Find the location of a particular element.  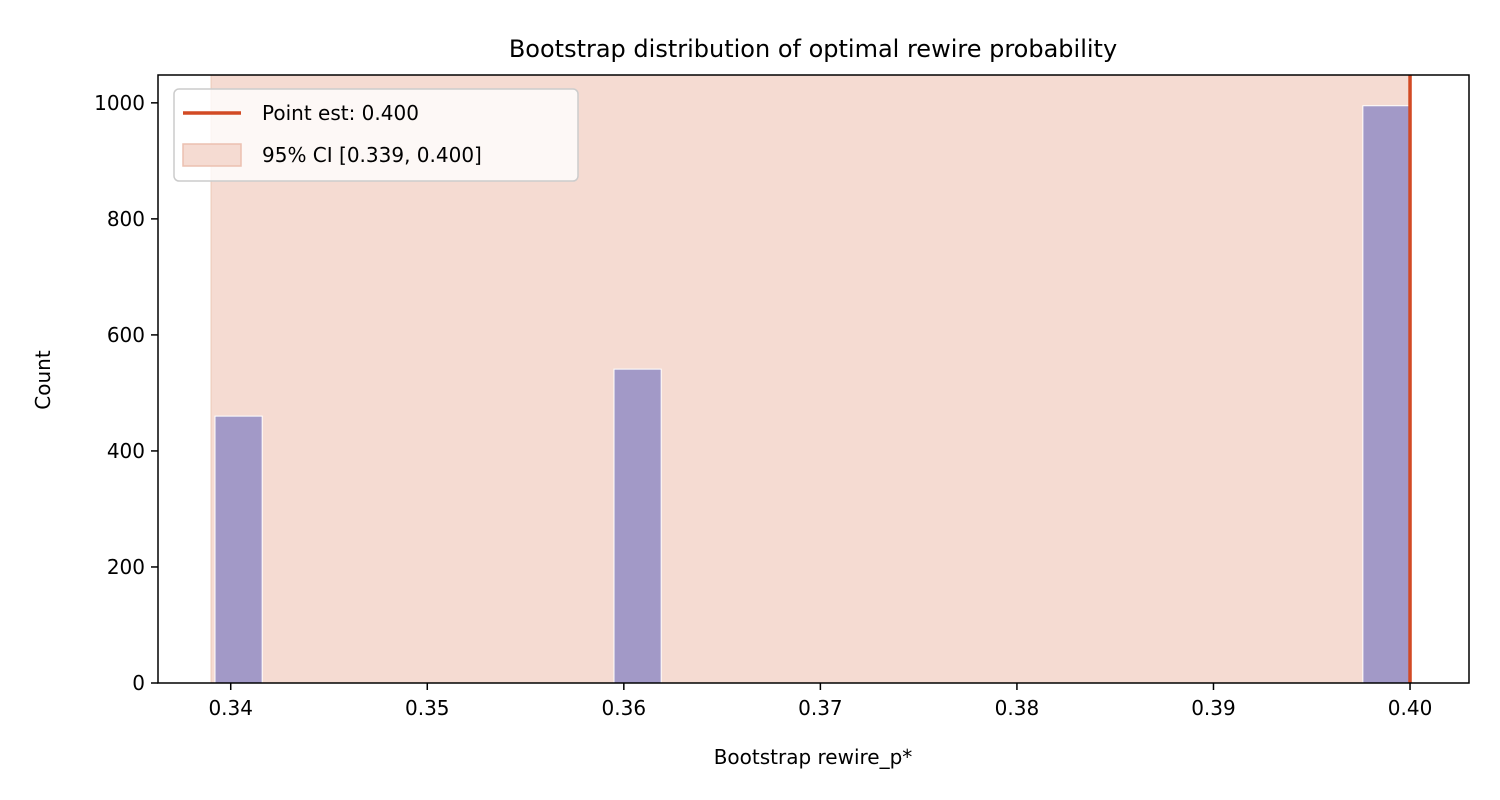

y-axis-ticks: 0 200 400 600 800 1000 is located at coordinates (126, 393).